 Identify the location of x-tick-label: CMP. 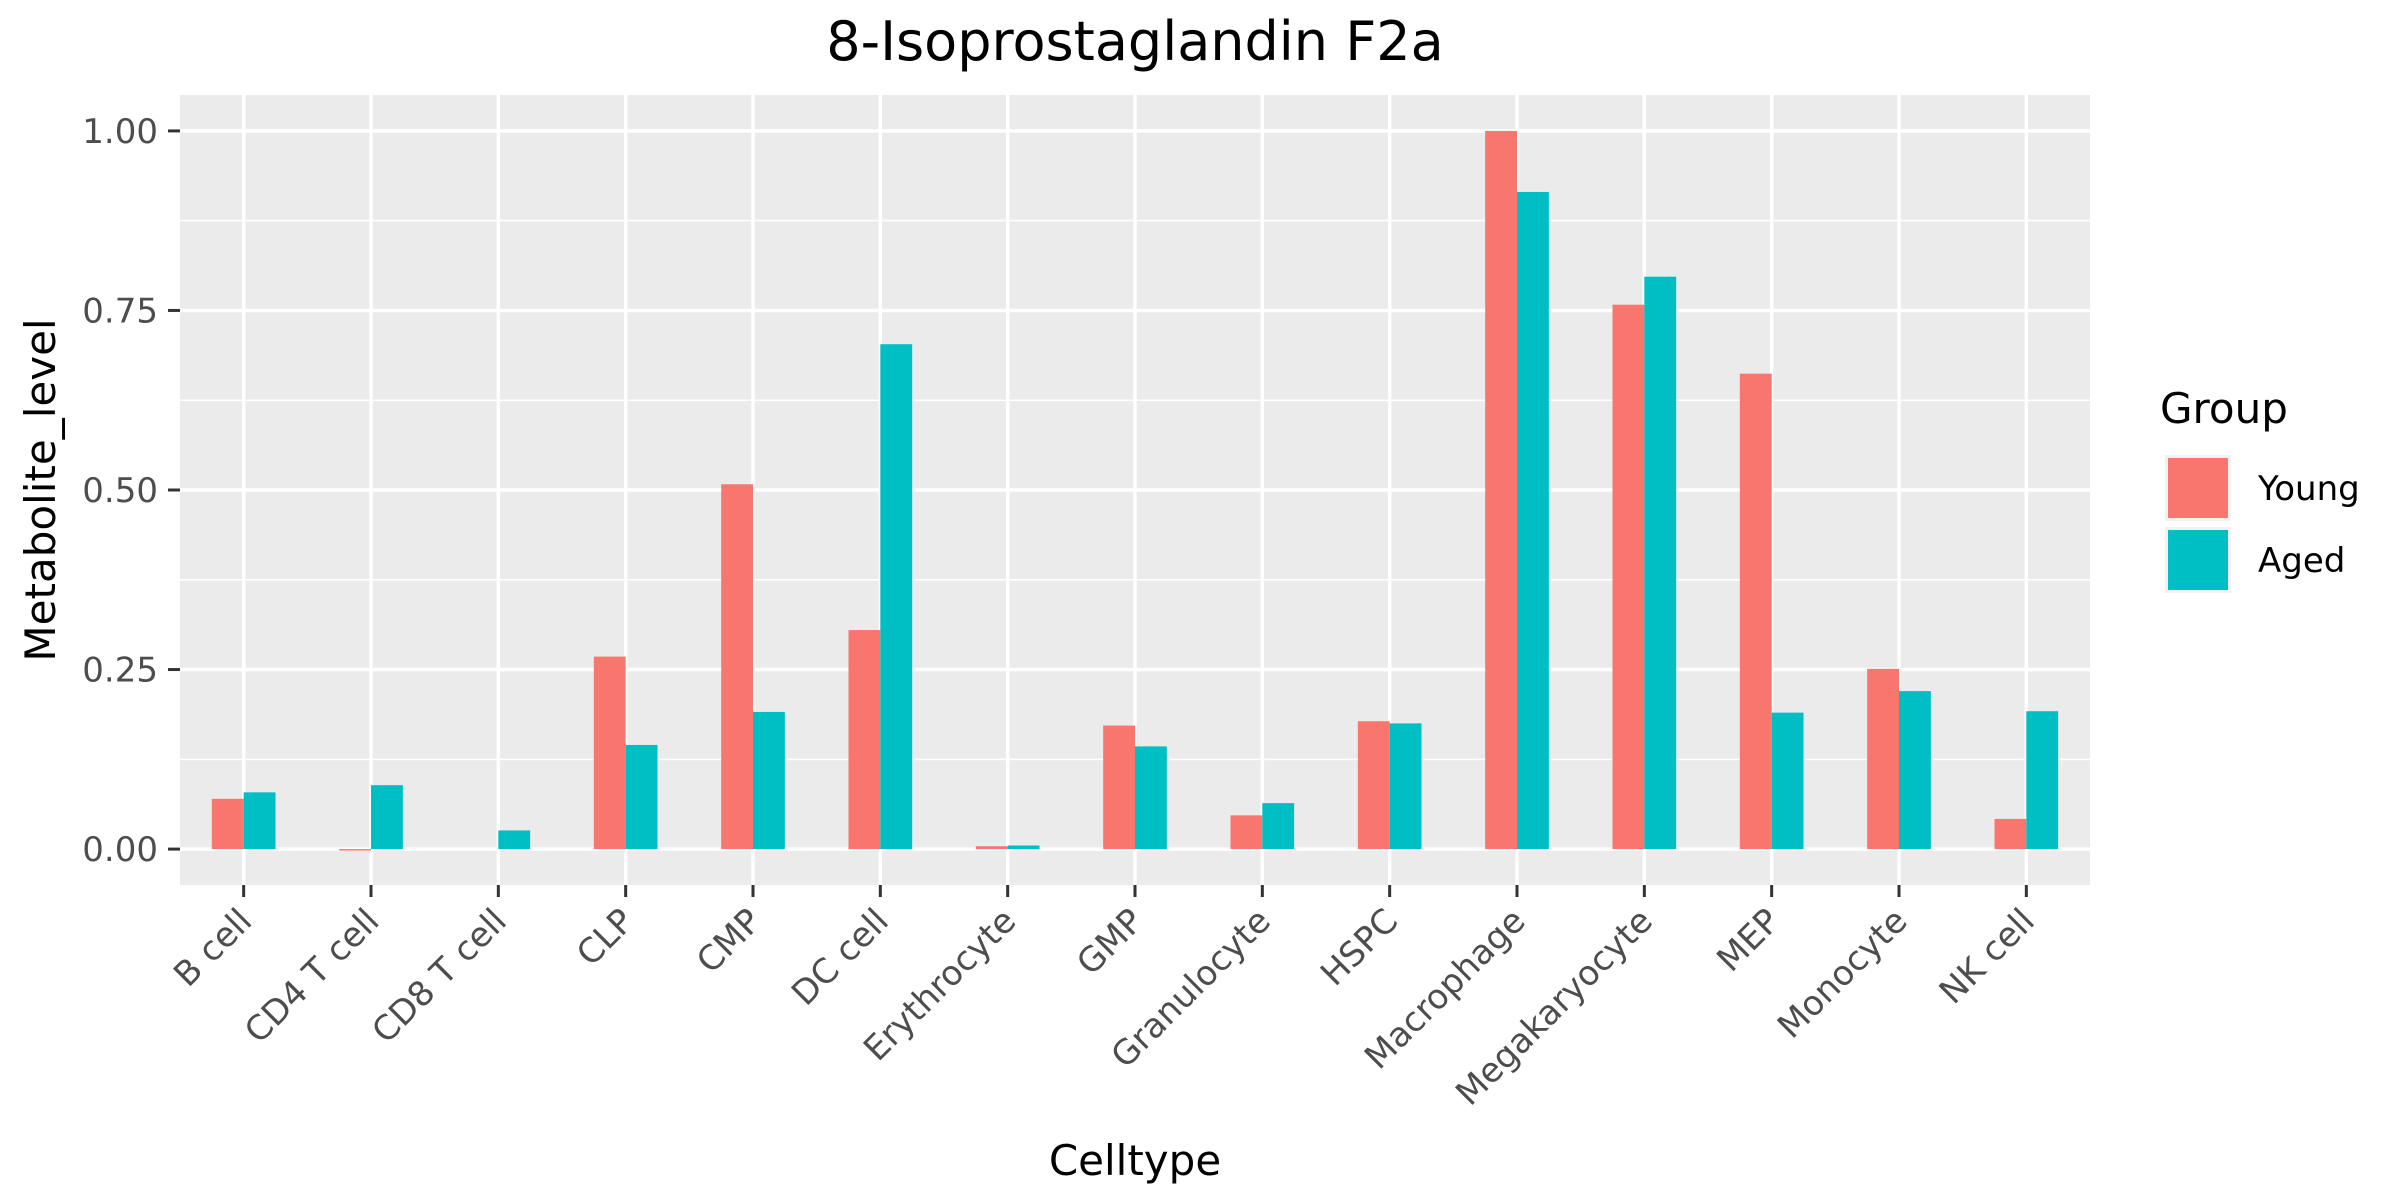
(729, 941).